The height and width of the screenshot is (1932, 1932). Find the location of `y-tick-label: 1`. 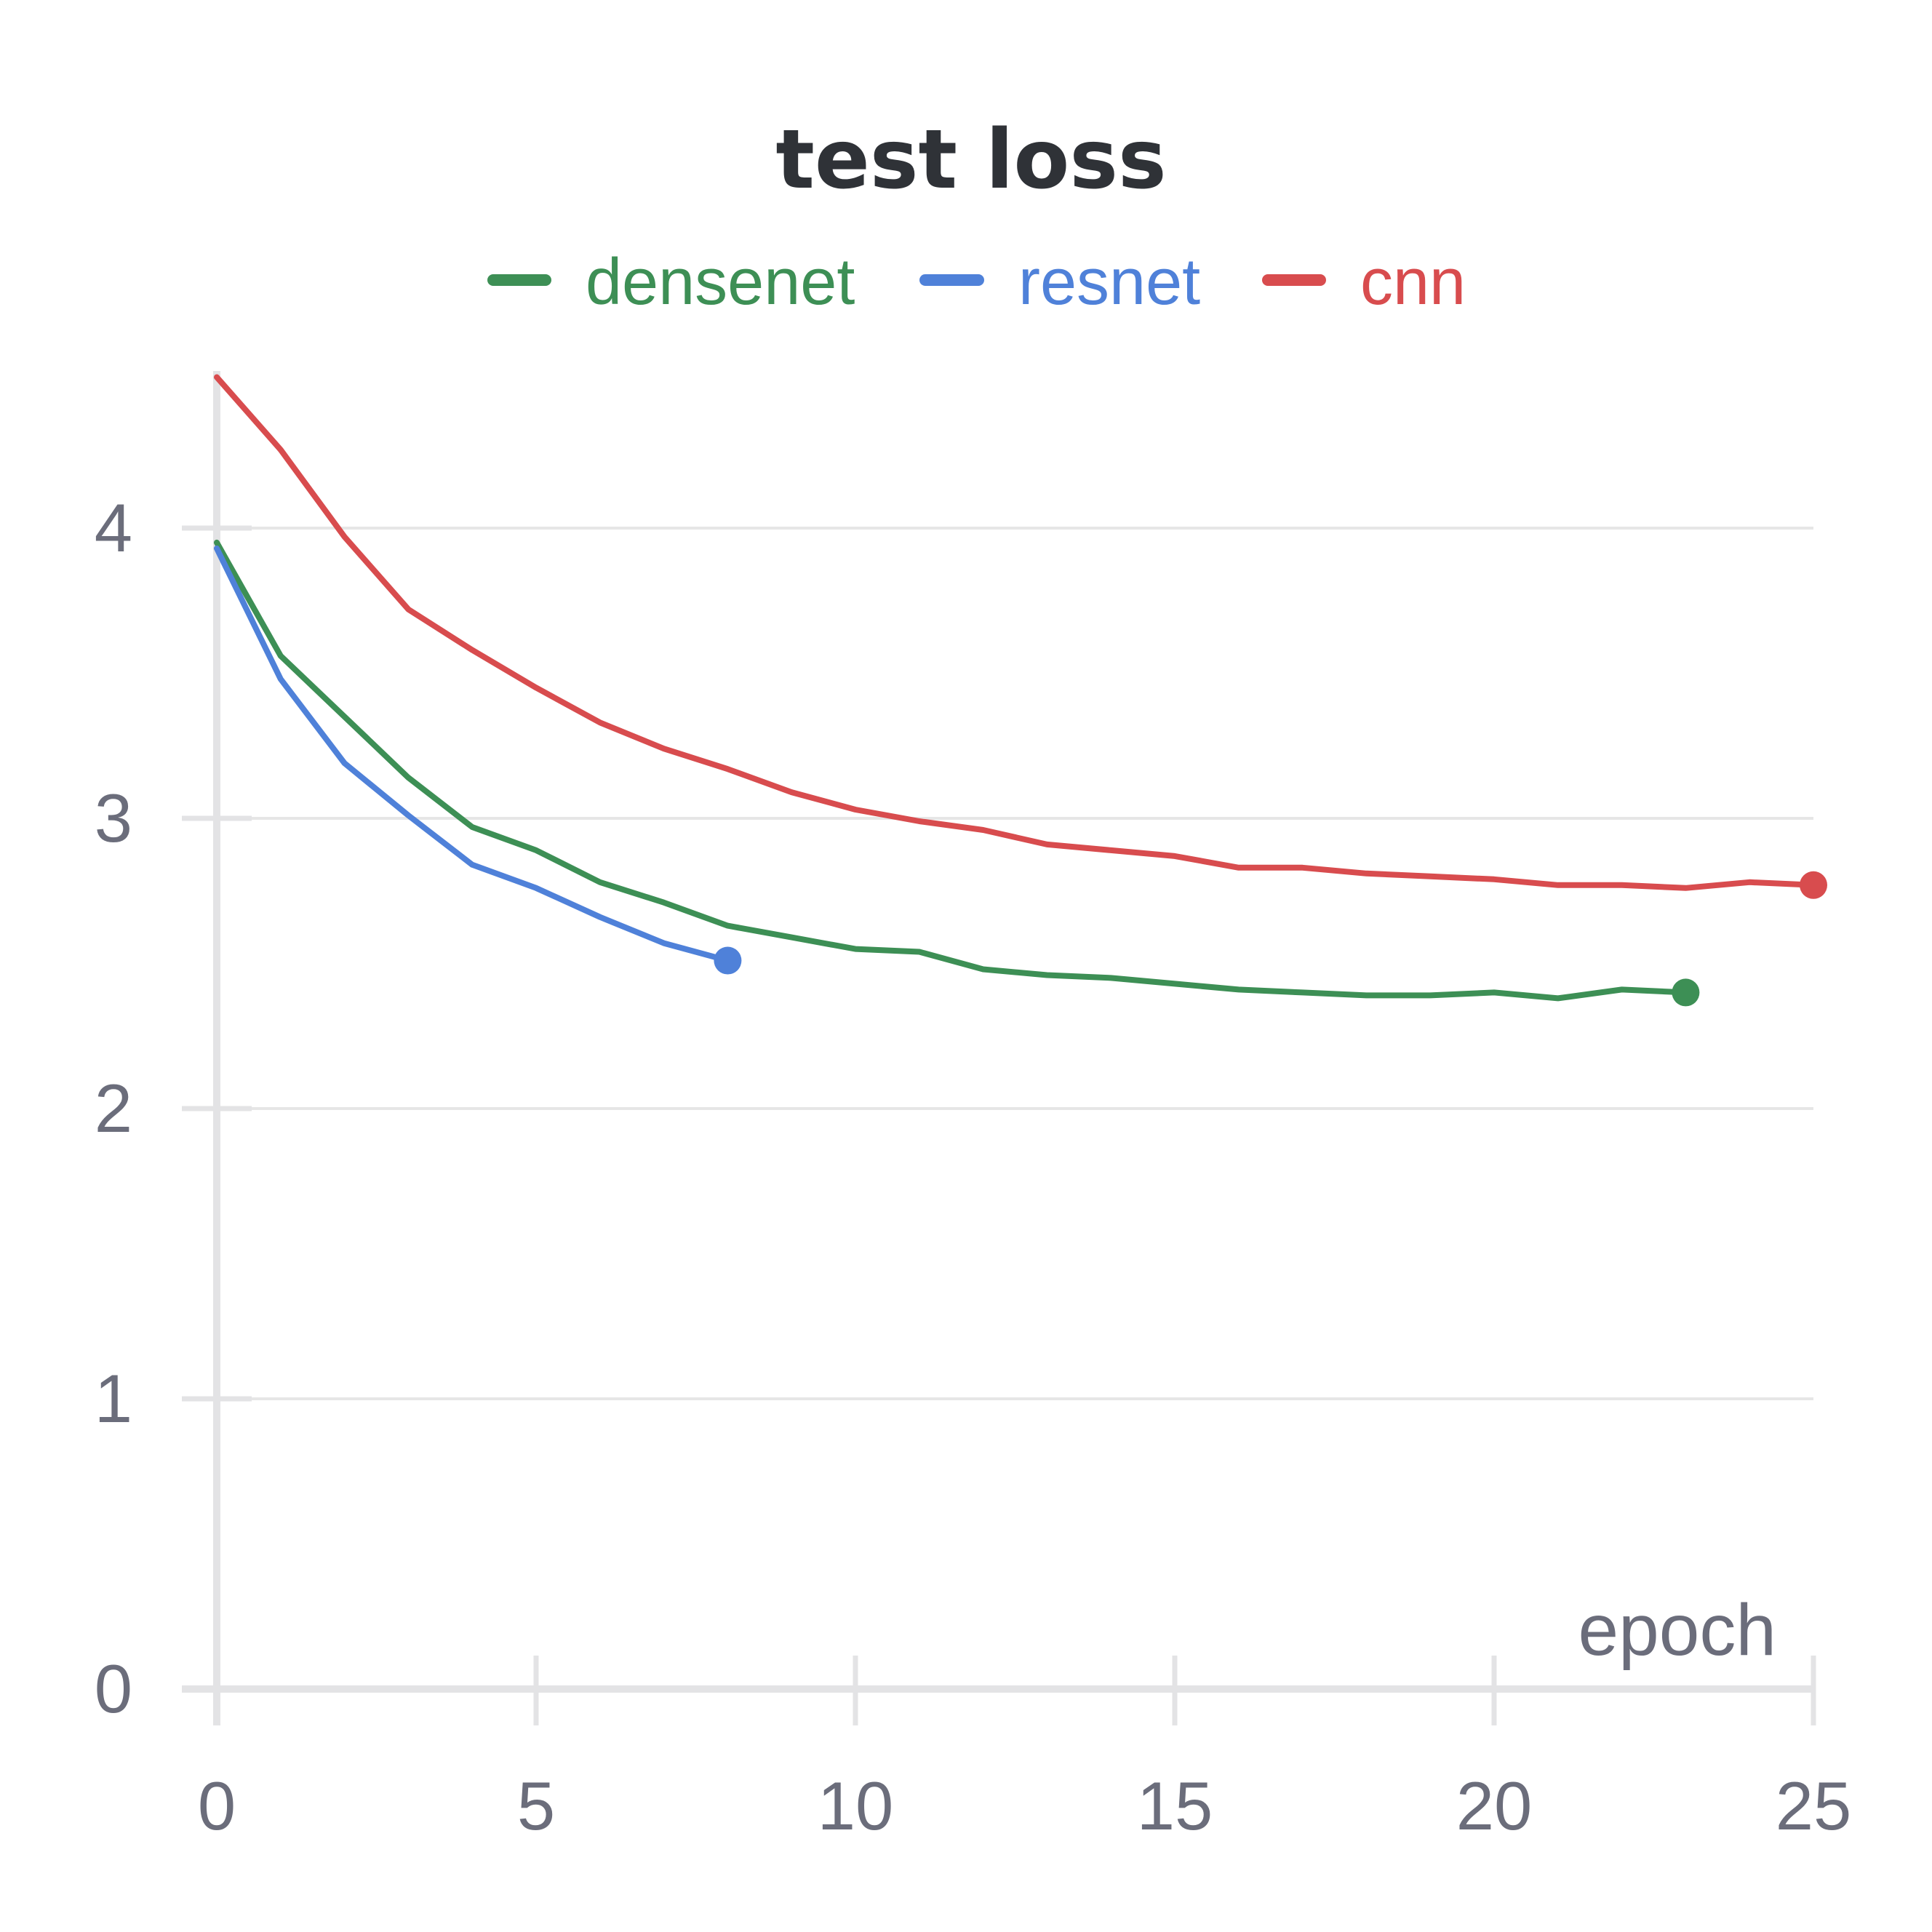

y-tick-label: 1 is located at coordinates (114, 1399).